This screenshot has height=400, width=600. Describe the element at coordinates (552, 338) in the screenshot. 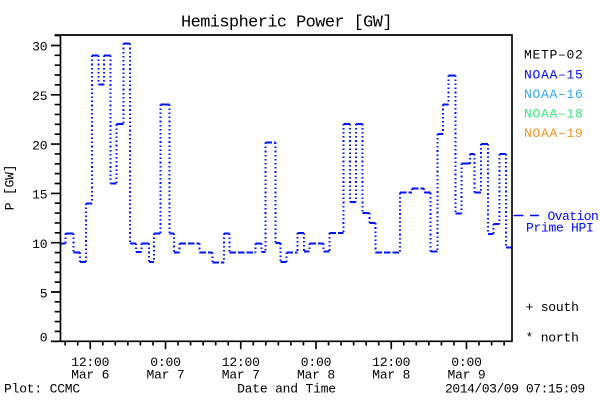

I see `svg-text: * north` at that location.